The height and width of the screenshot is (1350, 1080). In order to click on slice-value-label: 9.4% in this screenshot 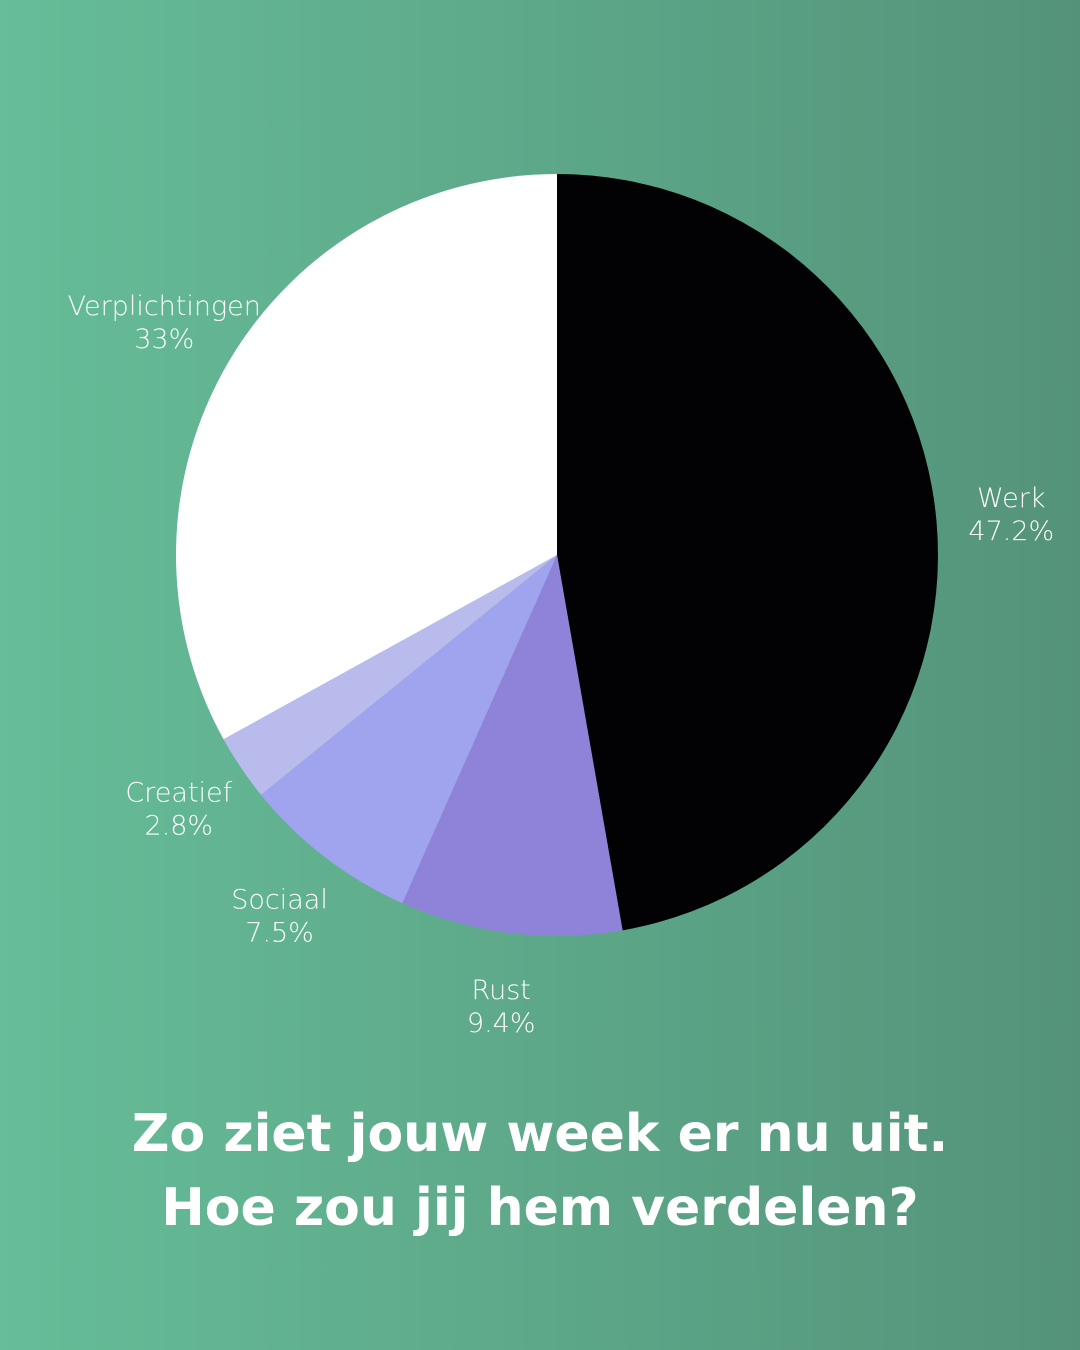, I will do `click(501, 1023)`.